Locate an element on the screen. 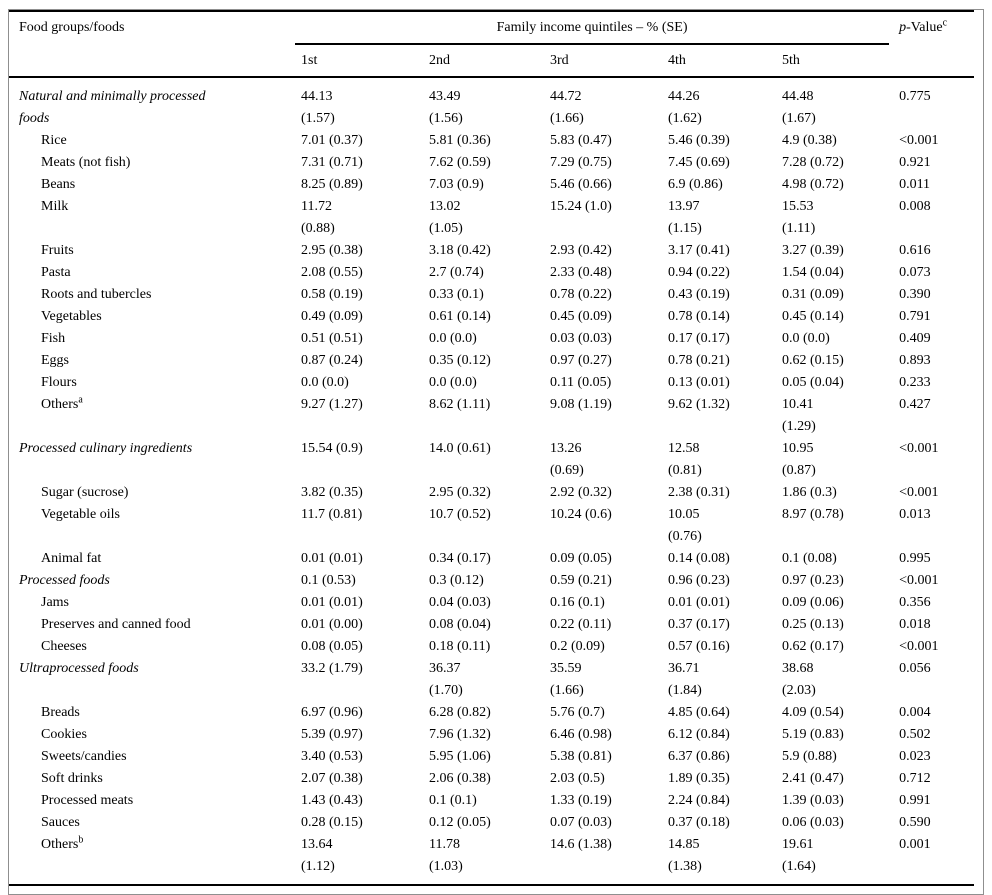  row-label: Ultraprocessed foods is located at coordinates (79, 668).